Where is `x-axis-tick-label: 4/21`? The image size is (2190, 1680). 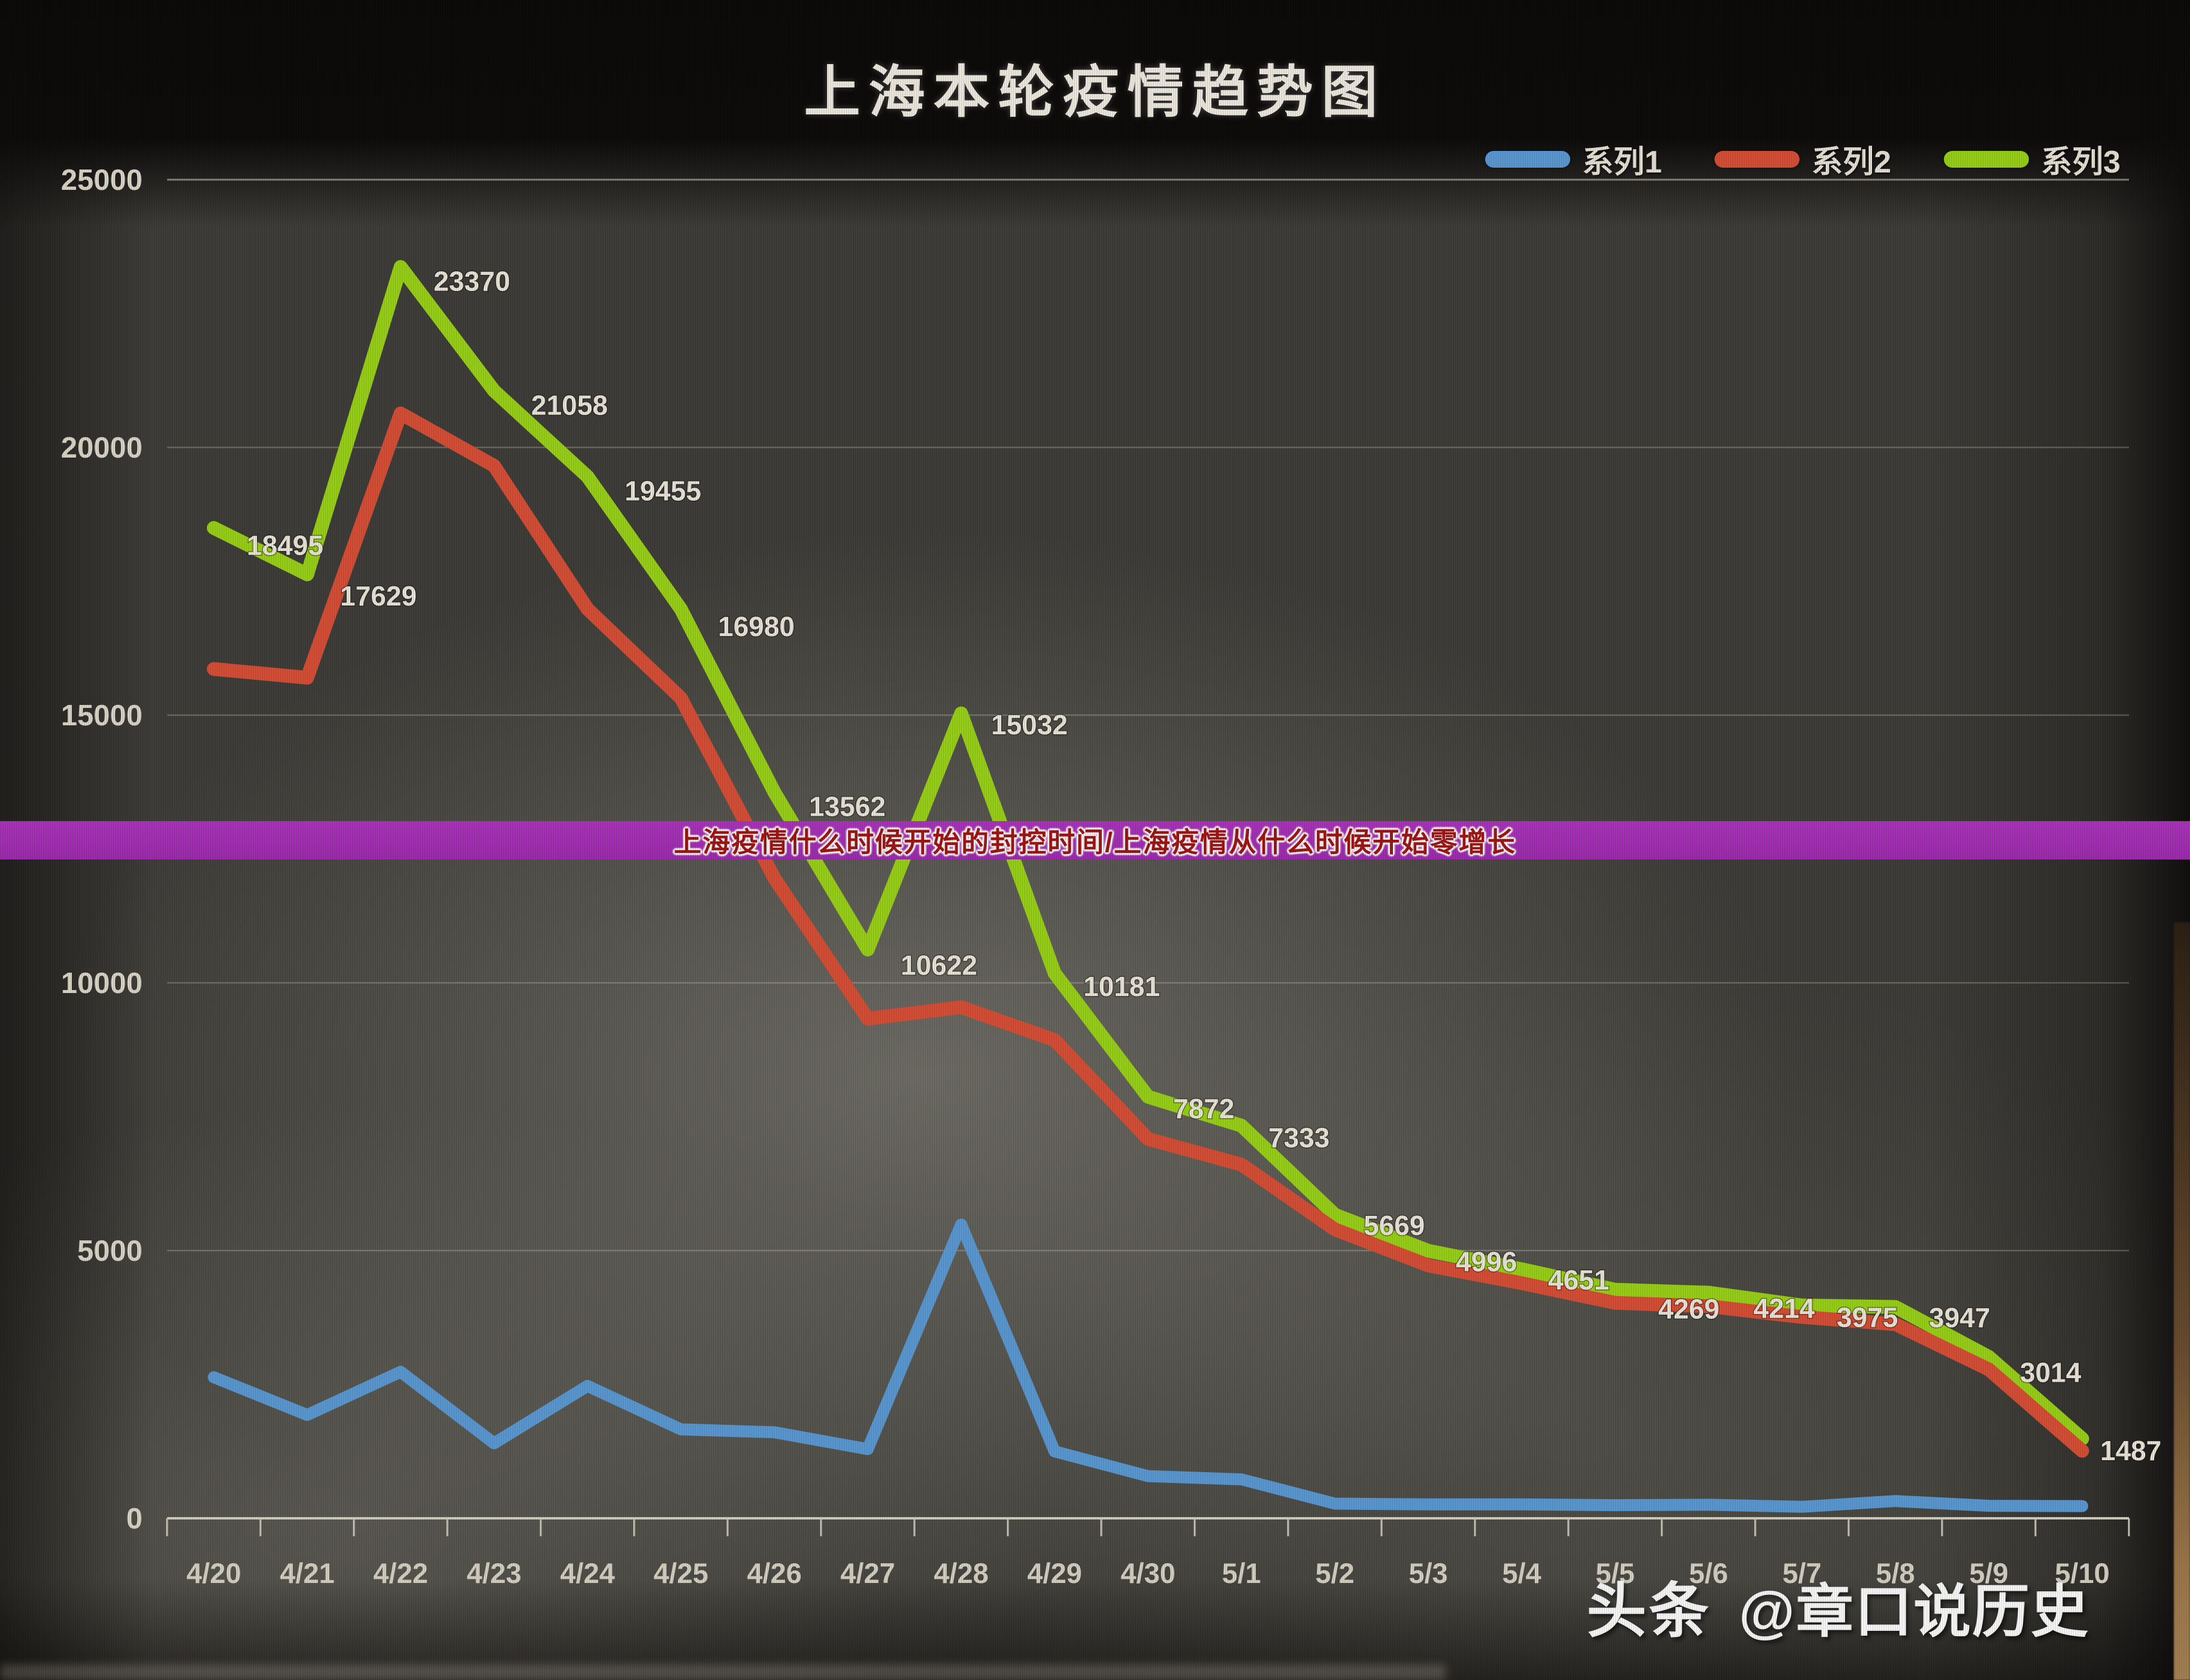
x-axis-tick-label: 4/21 is located at coordinates (307, 1573).